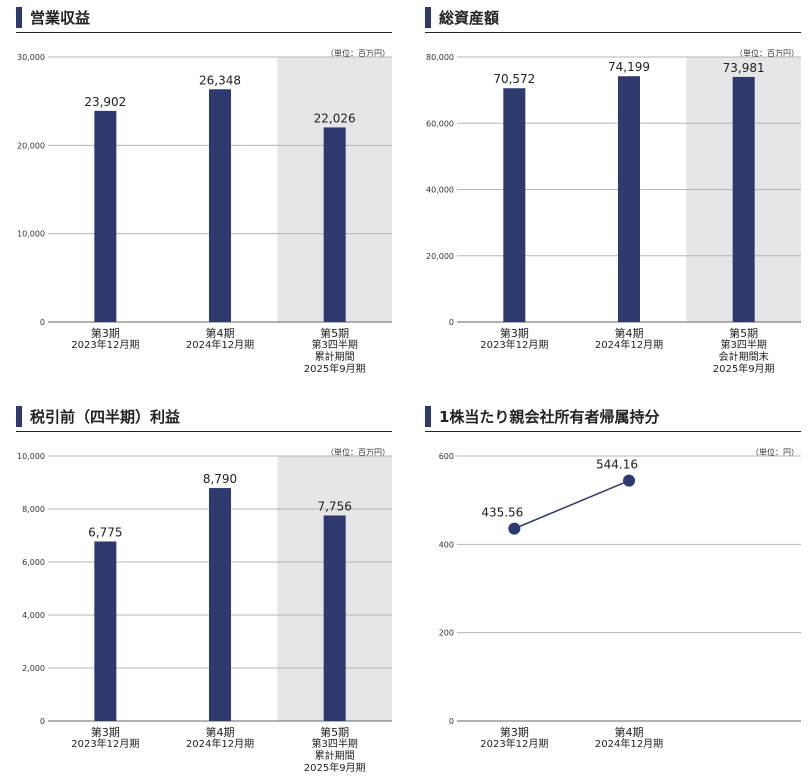 Image resolution: width=807 pixels, height=780 pixels. Describe the element at coordinates (744, 68) in the screenshot. I see `data-label: 73,981` at that location.